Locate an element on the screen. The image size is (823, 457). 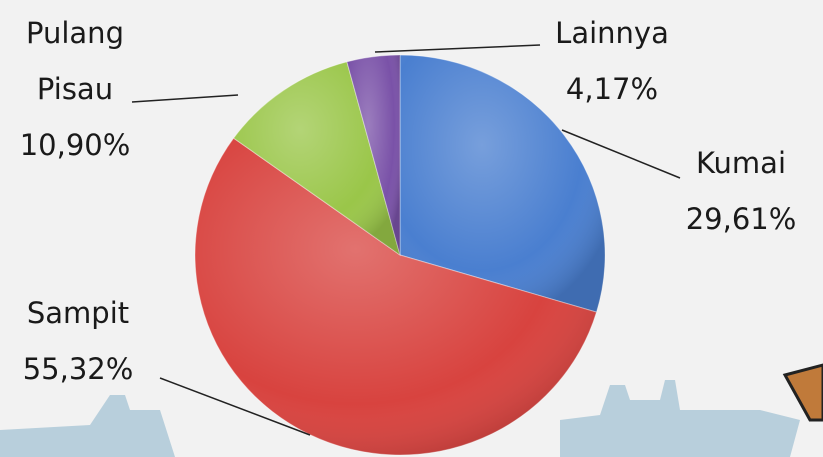
category-label: Pulang Pisau is located at coordinates (75, 61).